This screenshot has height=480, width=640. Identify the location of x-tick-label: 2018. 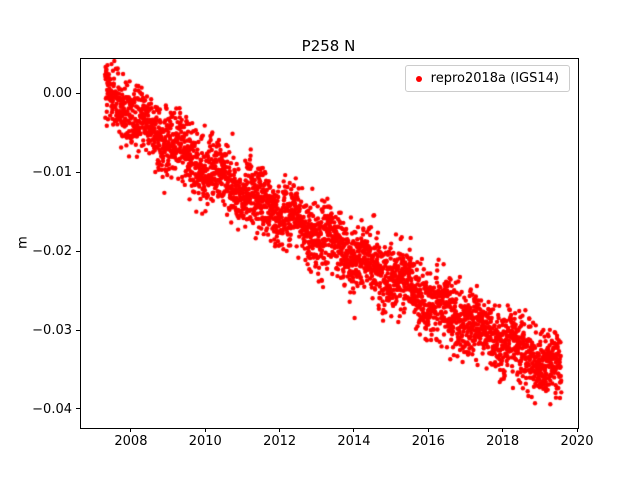
(503, 441).